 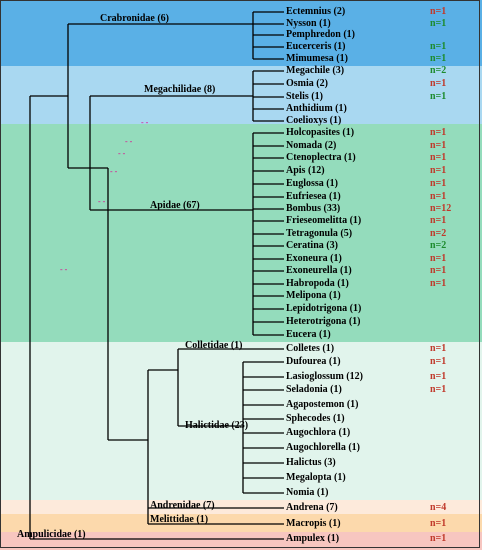 I want to click on genus-label: Frieseomelitta (1), so click(x=324, y=220).